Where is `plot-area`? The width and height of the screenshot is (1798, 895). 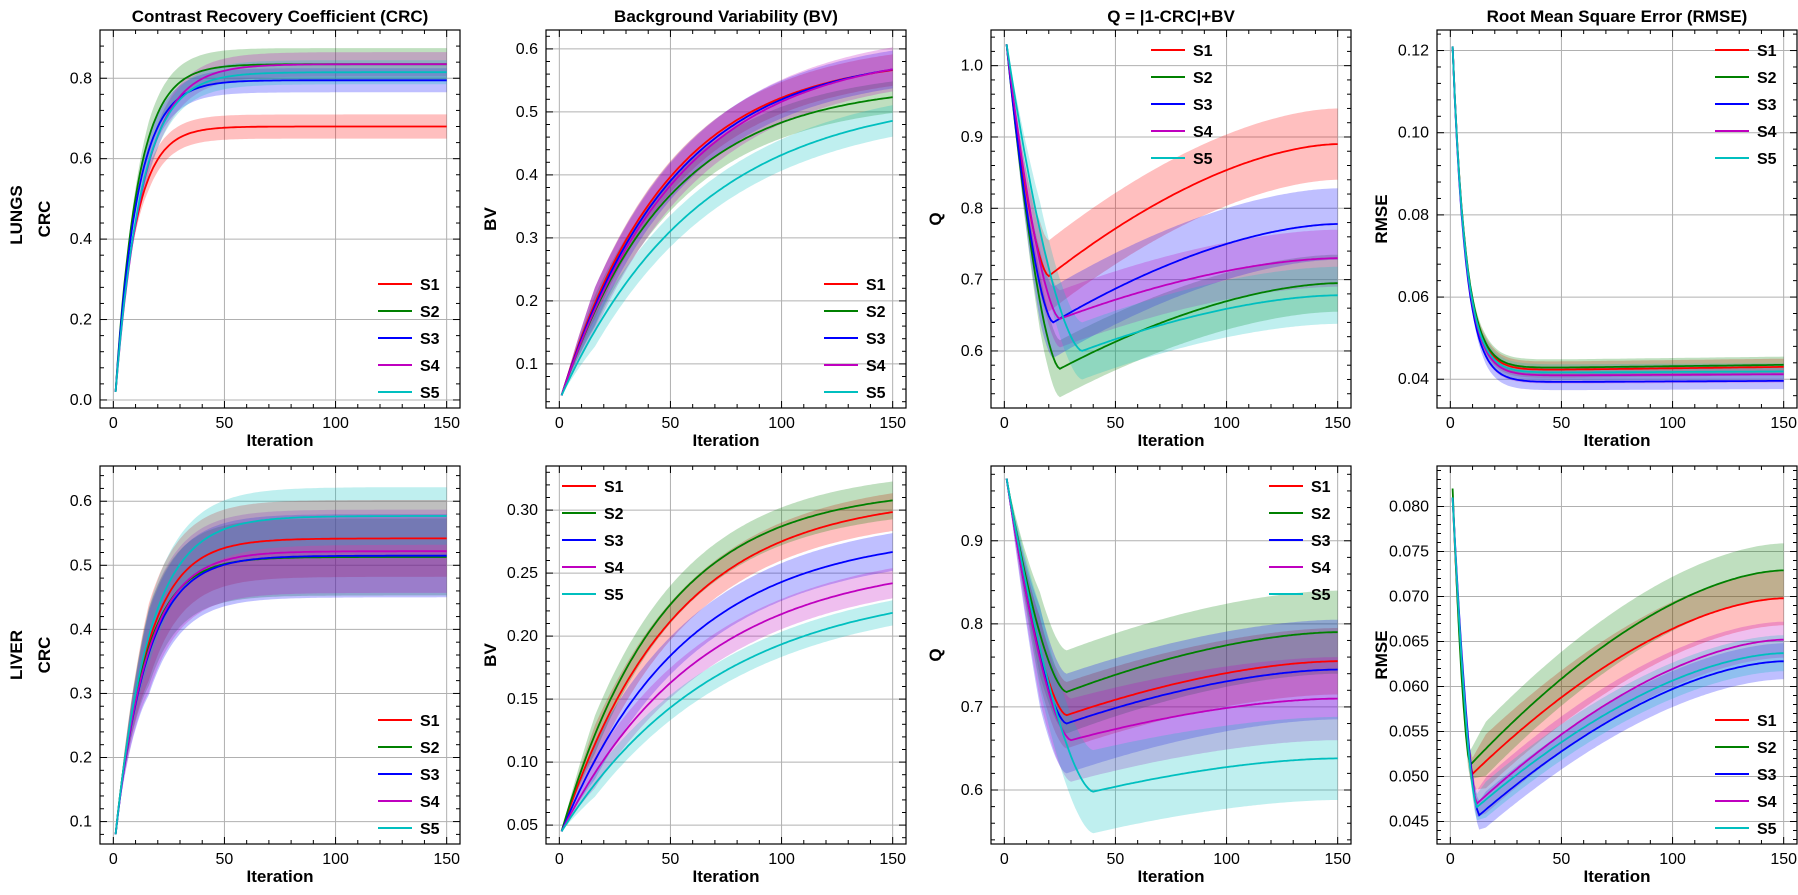 plot-area is located at coordinates (1171, 656).